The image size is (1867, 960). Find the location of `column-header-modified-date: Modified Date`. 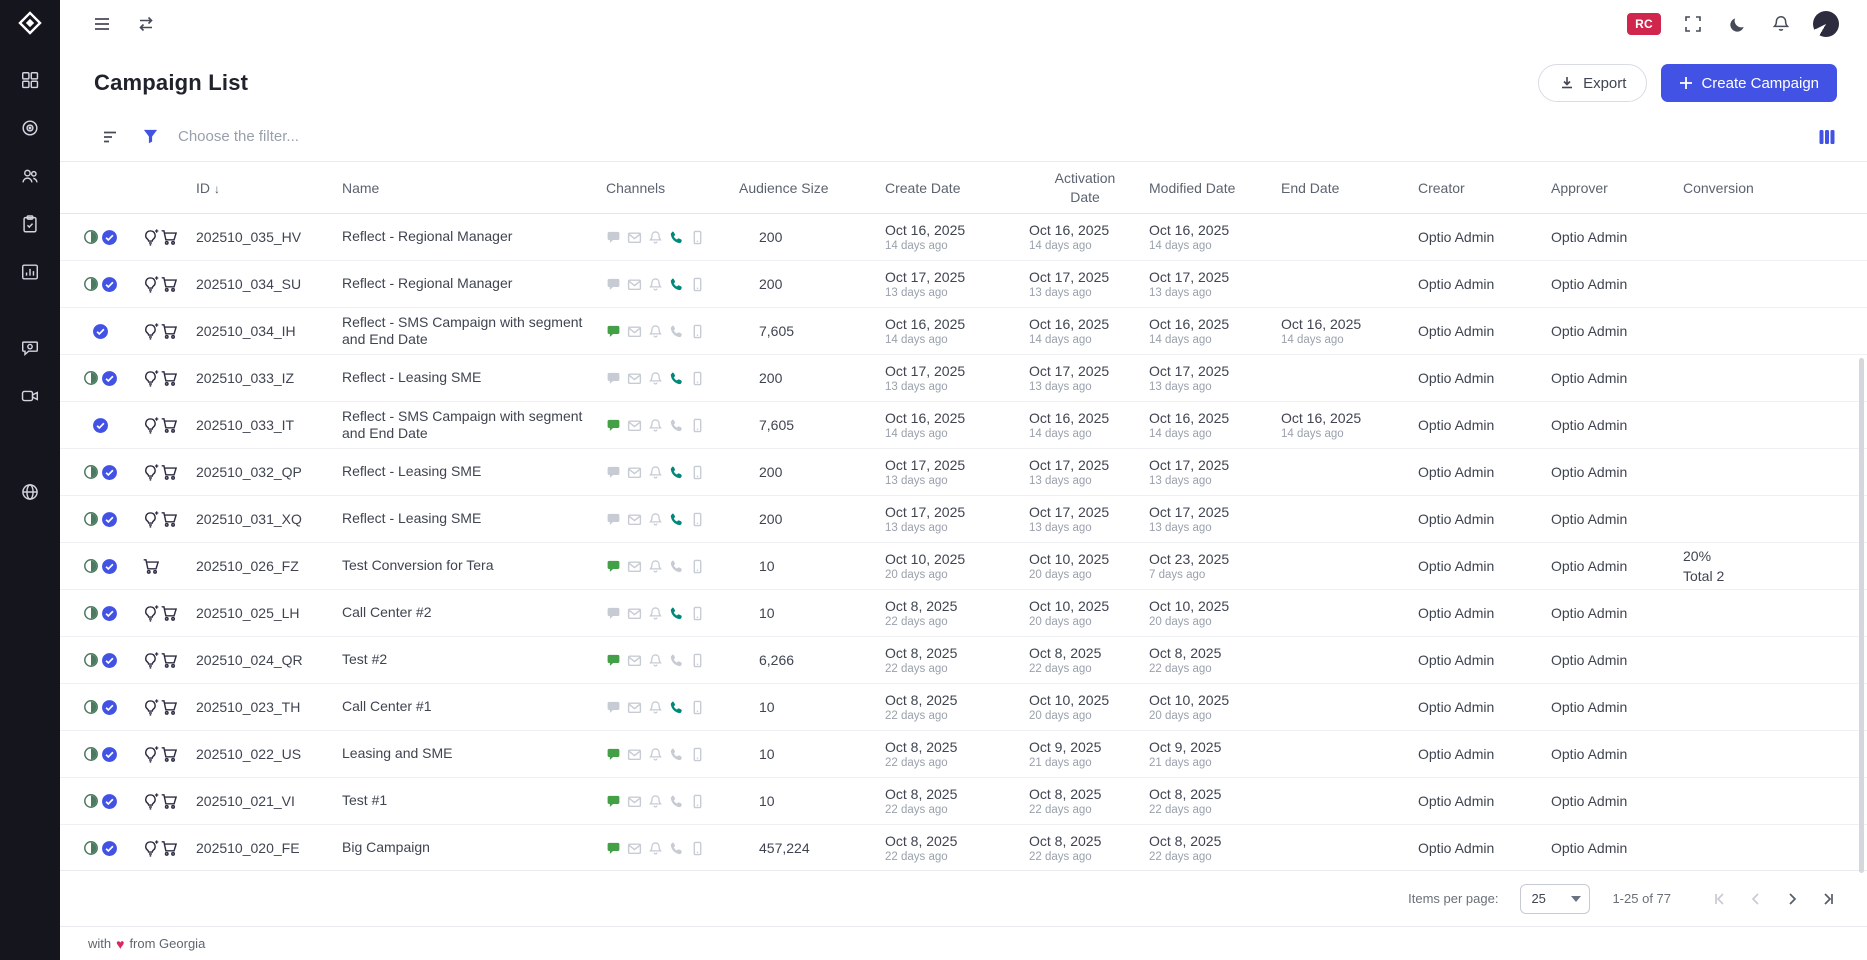

column-header-modified-date: Modified Date is located at coordinates (1192, 187).